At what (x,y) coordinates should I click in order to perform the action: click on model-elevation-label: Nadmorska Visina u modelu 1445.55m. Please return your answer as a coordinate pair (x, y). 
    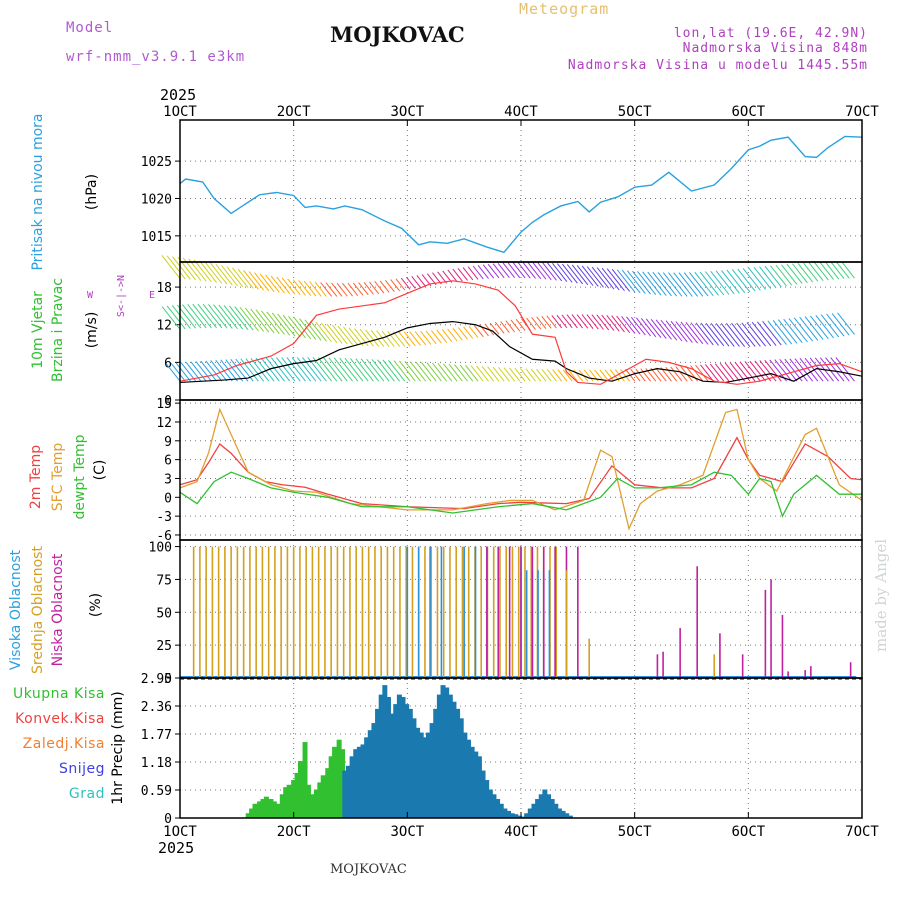
    Looking at the image, I should click on (718, 65).